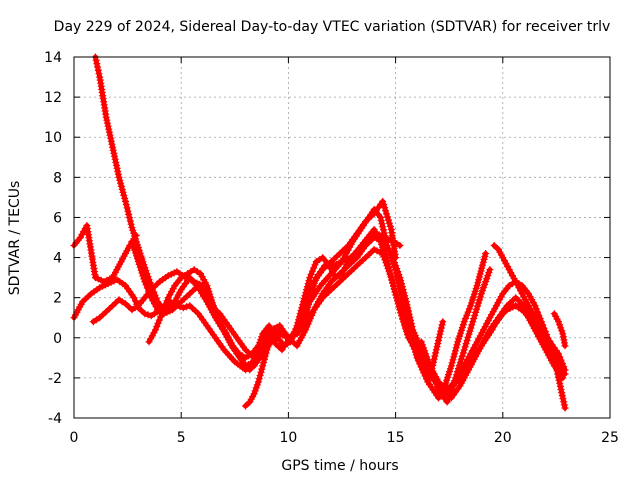 This screenshot has height=480, width=640. What do you see at coordinates (57, 259) in the screenshot?
I see `y-tick-label: 4` at bounding box center [57, 259].